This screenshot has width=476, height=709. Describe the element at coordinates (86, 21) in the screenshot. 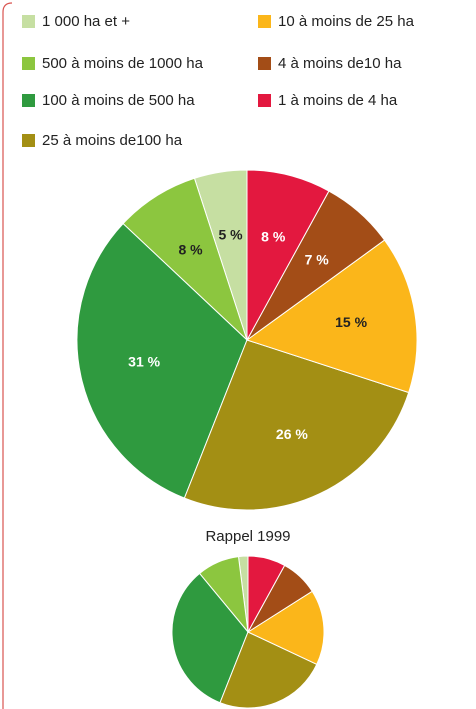

I see `legend-label: 1 000 ha et +` at that location.